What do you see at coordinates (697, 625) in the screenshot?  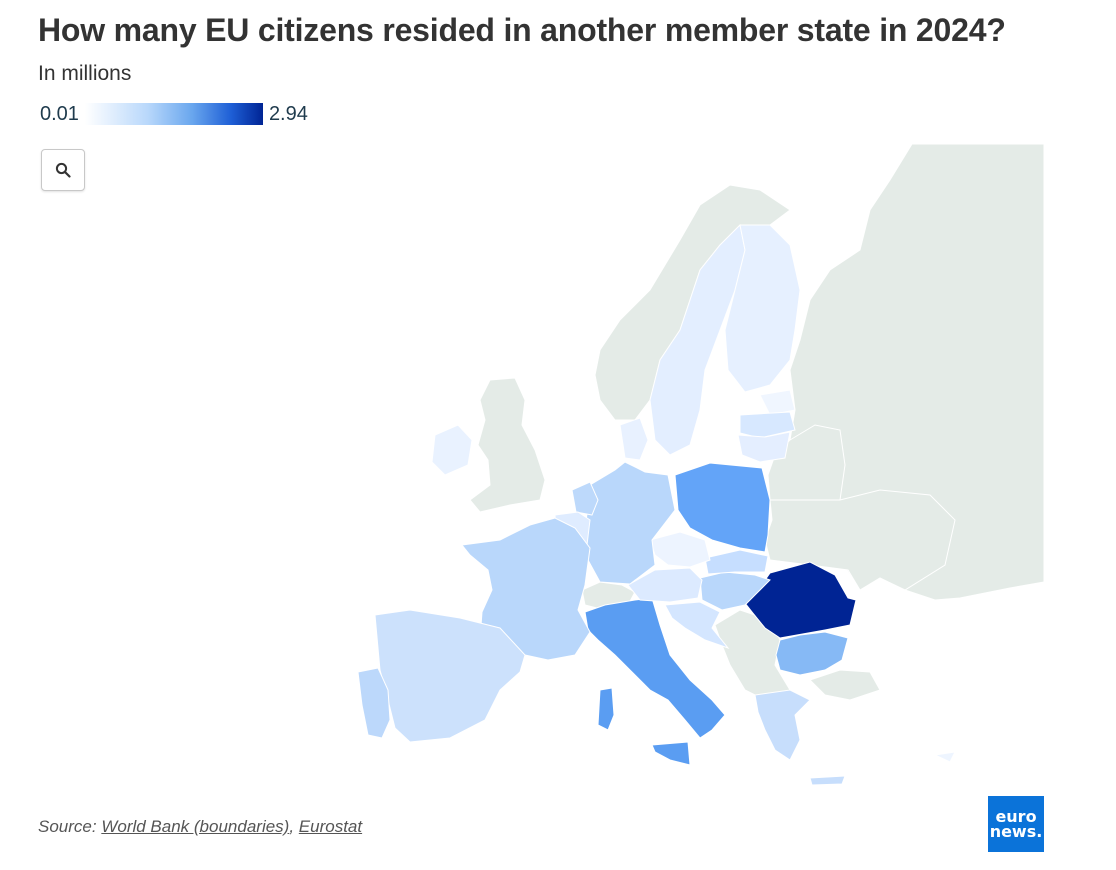 I see `country-slovenia-croatia` at bounding box center [697, 625].